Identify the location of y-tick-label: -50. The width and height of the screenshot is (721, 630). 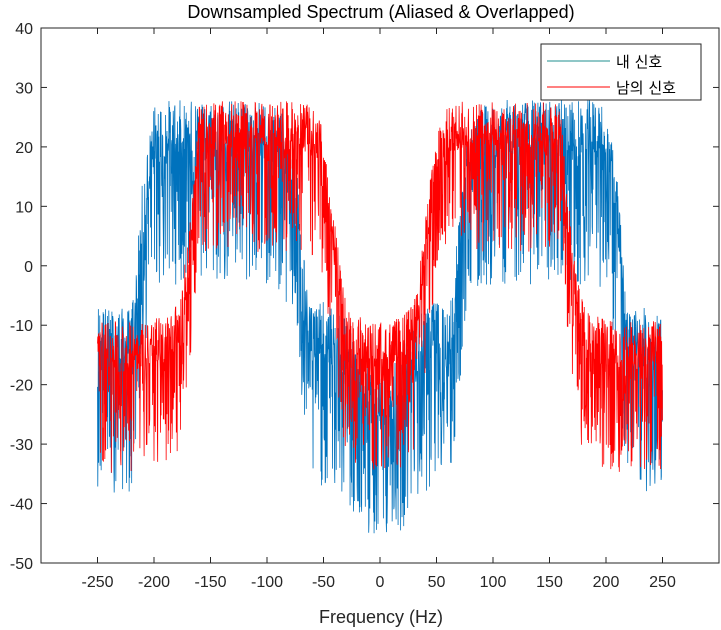
(21, 564).